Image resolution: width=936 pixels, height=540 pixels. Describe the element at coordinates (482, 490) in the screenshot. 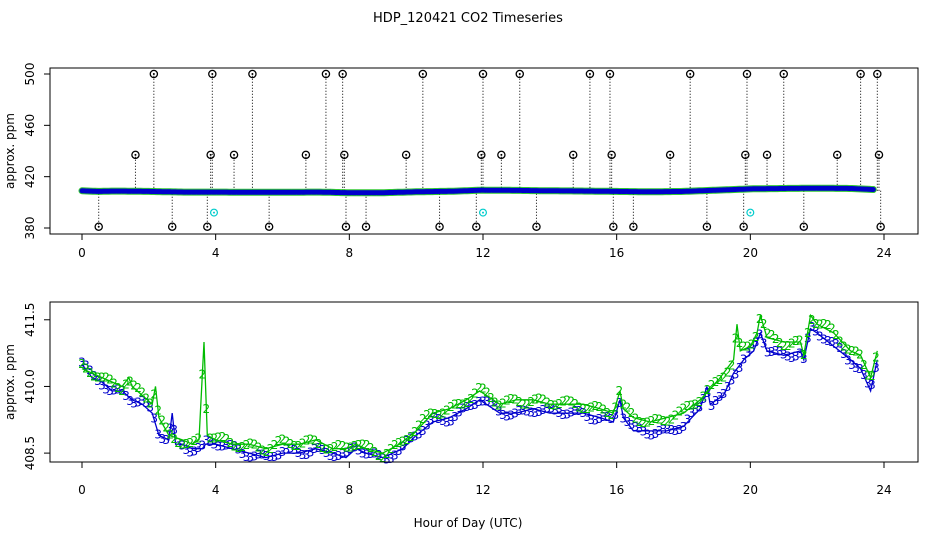

I see `bottom-x-tick-label: 12` at that location.